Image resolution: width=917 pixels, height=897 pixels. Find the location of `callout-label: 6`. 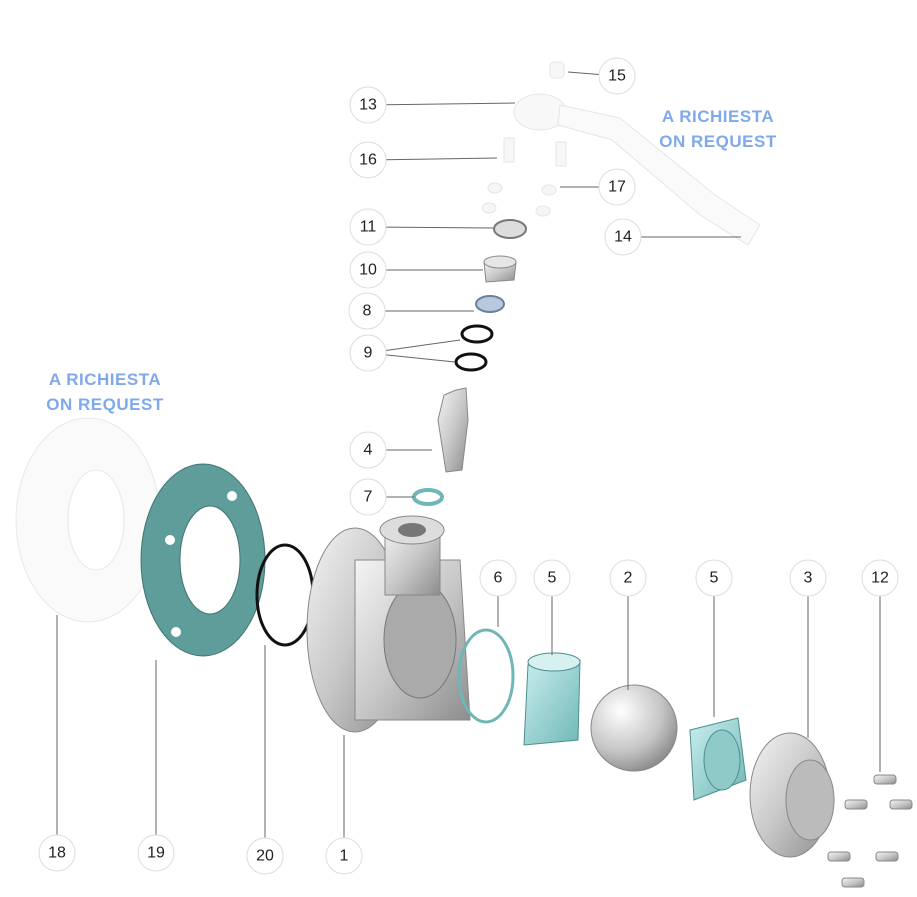

callout-label: 6 is located at coordinates (498, 578).